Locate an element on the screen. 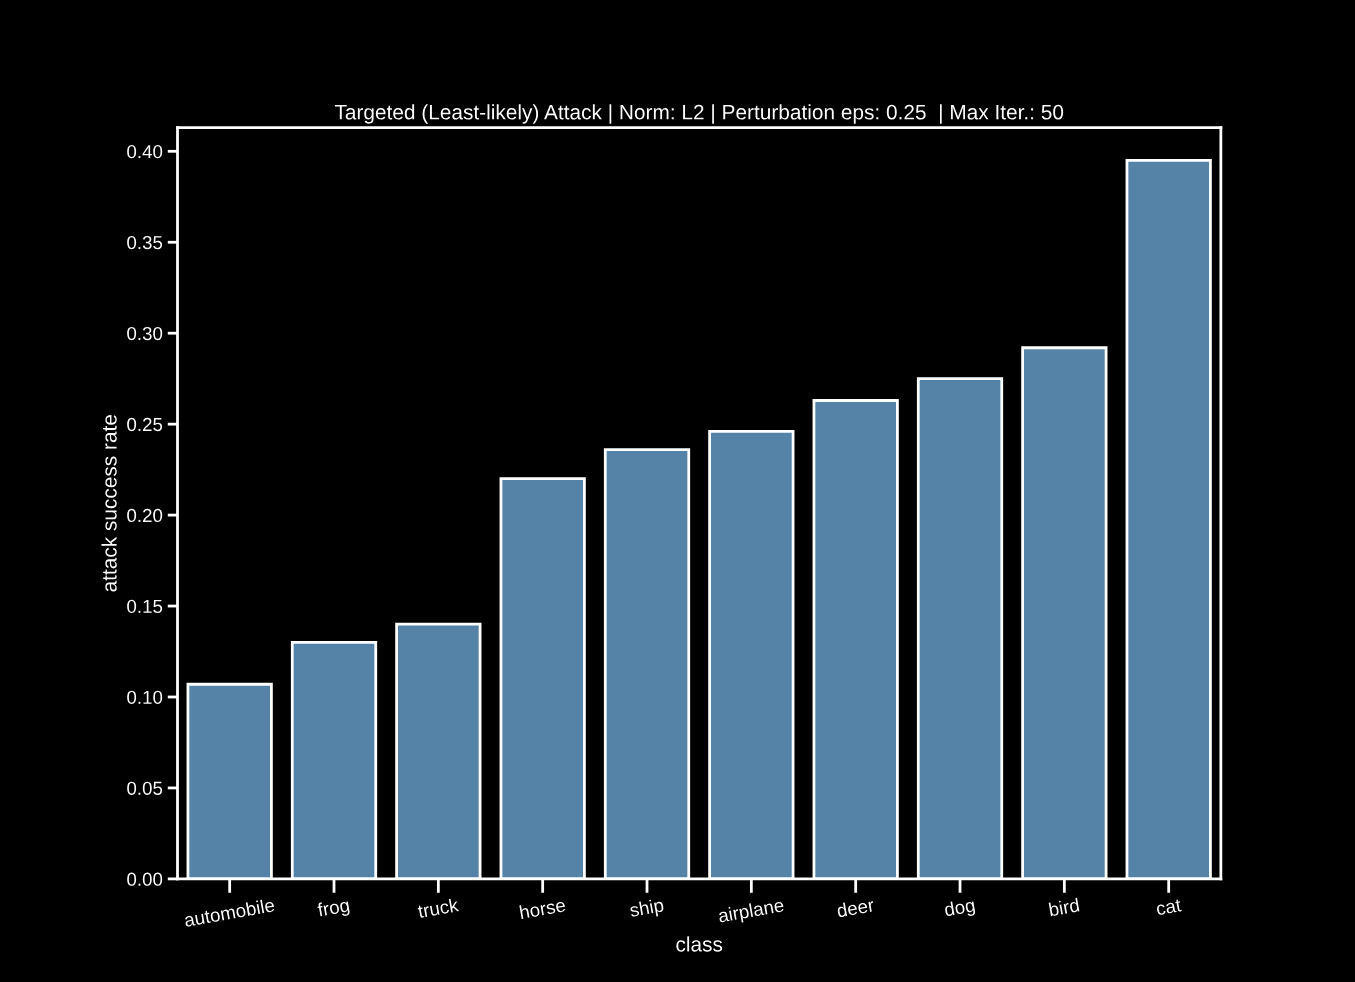  y-tick-label: 0.25 is located at coordinates (145, 424).